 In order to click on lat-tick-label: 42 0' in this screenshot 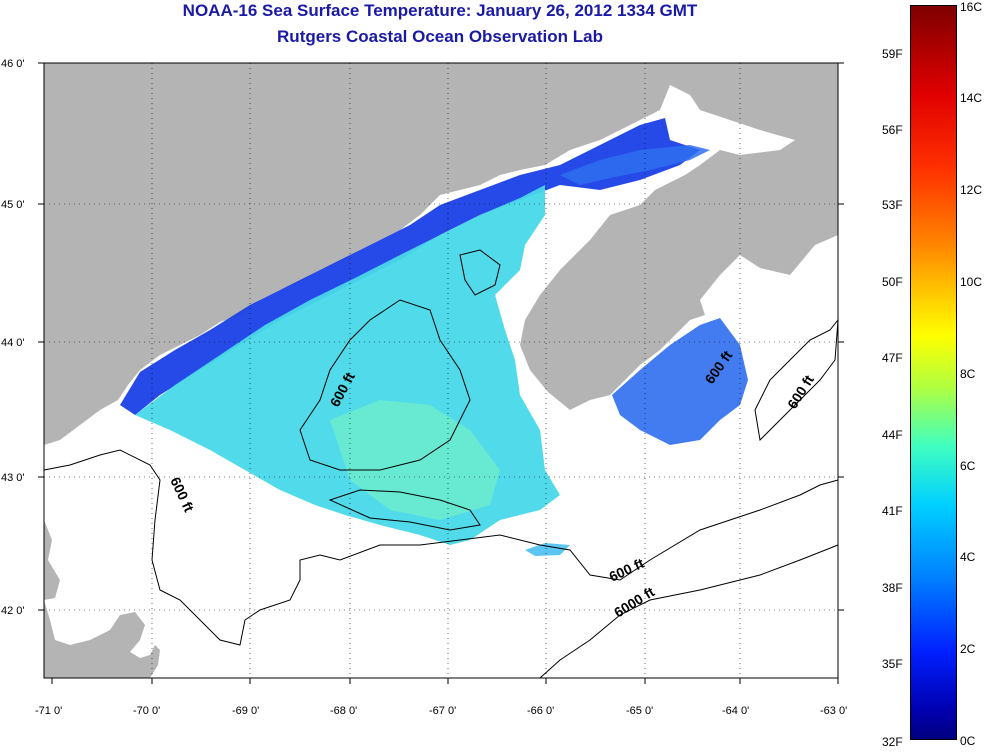, I will do `click(13, 611)`.